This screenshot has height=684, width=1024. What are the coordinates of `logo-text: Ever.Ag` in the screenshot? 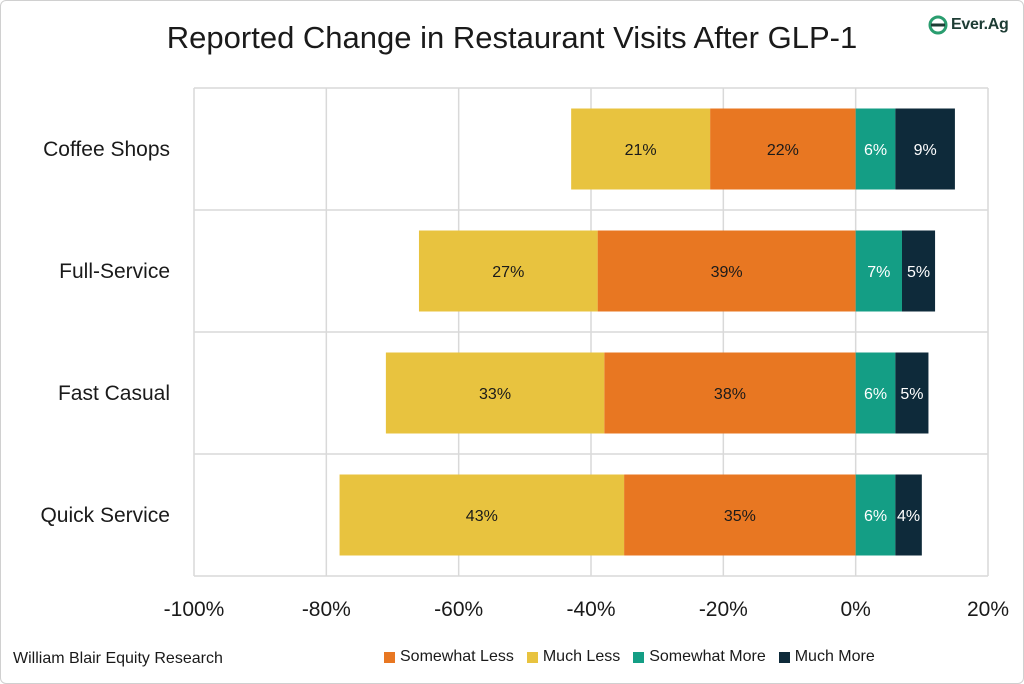 It's located at (980, 24).